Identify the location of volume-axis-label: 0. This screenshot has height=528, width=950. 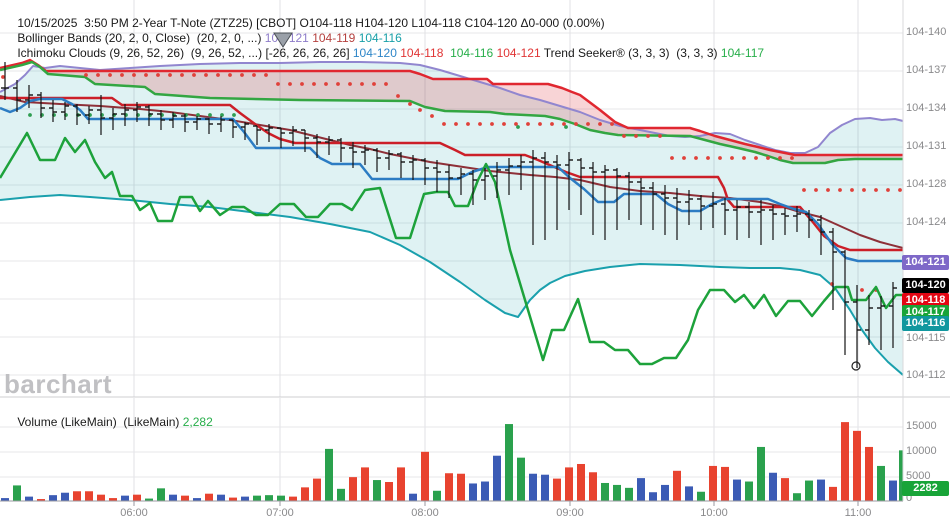
(909, 498).